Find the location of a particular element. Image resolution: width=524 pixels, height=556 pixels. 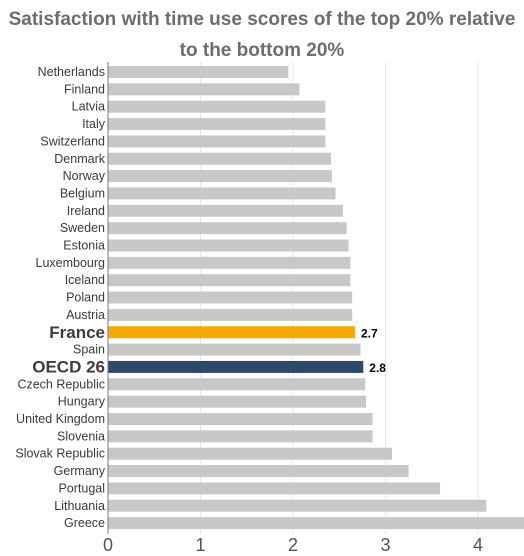

bar-slovenia is located at coordinates (240, 436).